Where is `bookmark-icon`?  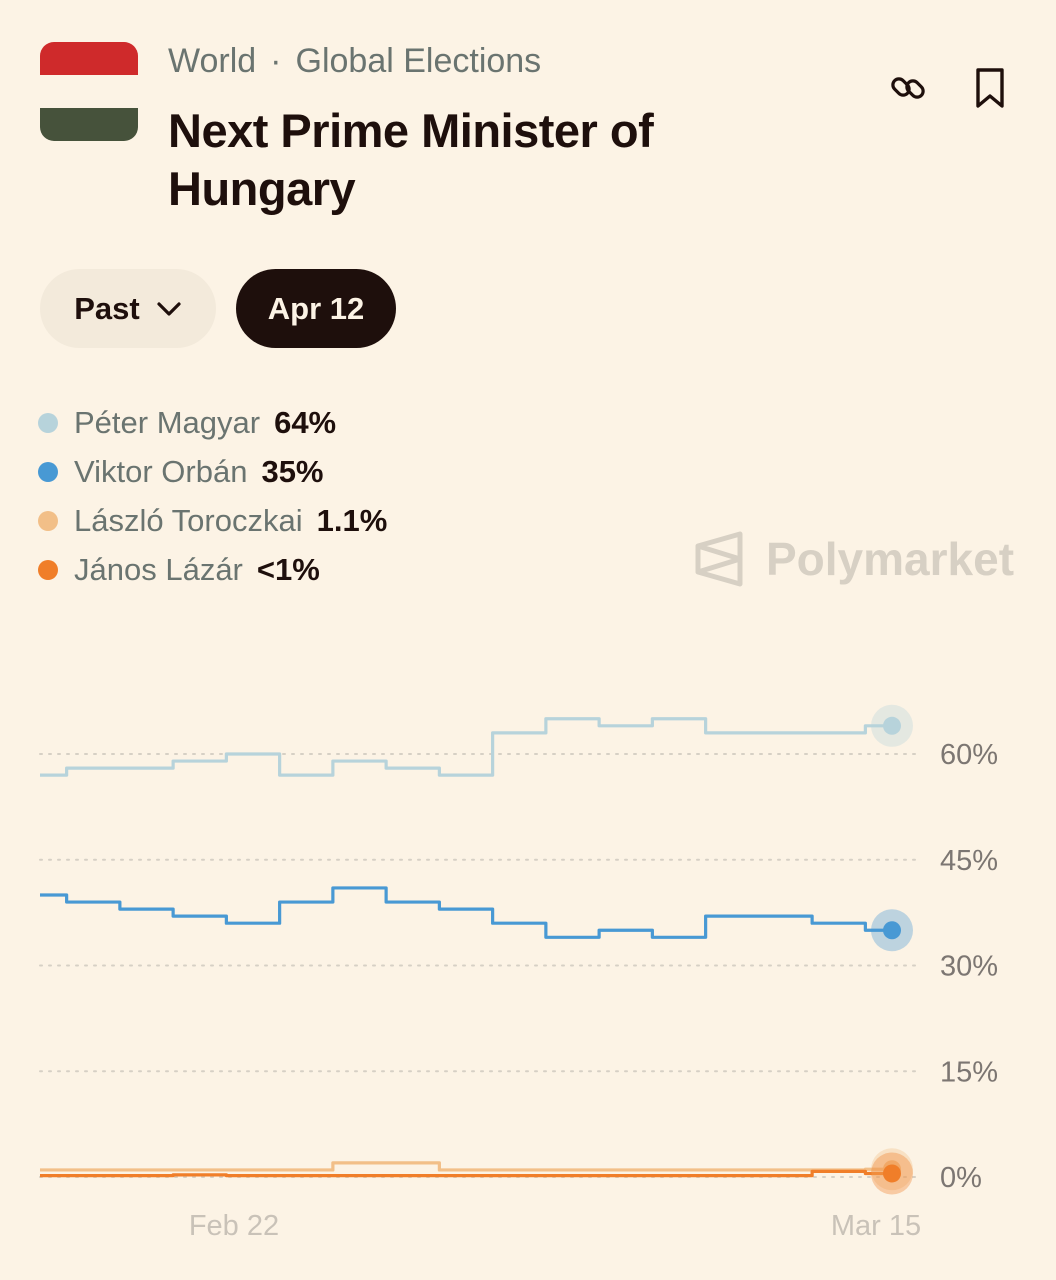
bookmark-icon is located at coordinates (990, 88).